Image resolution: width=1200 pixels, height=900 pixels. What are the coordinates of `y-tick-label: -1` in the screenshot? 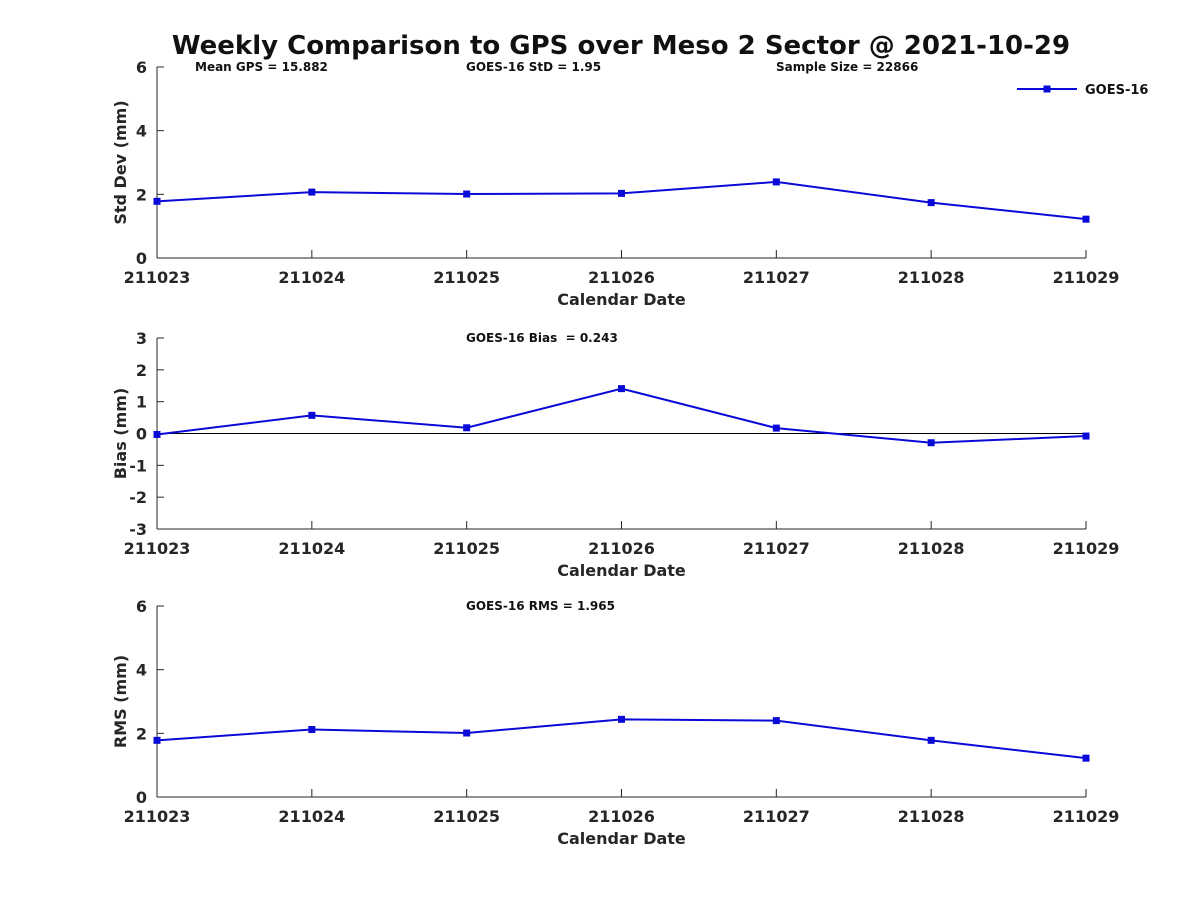 It's located at (138, 465).